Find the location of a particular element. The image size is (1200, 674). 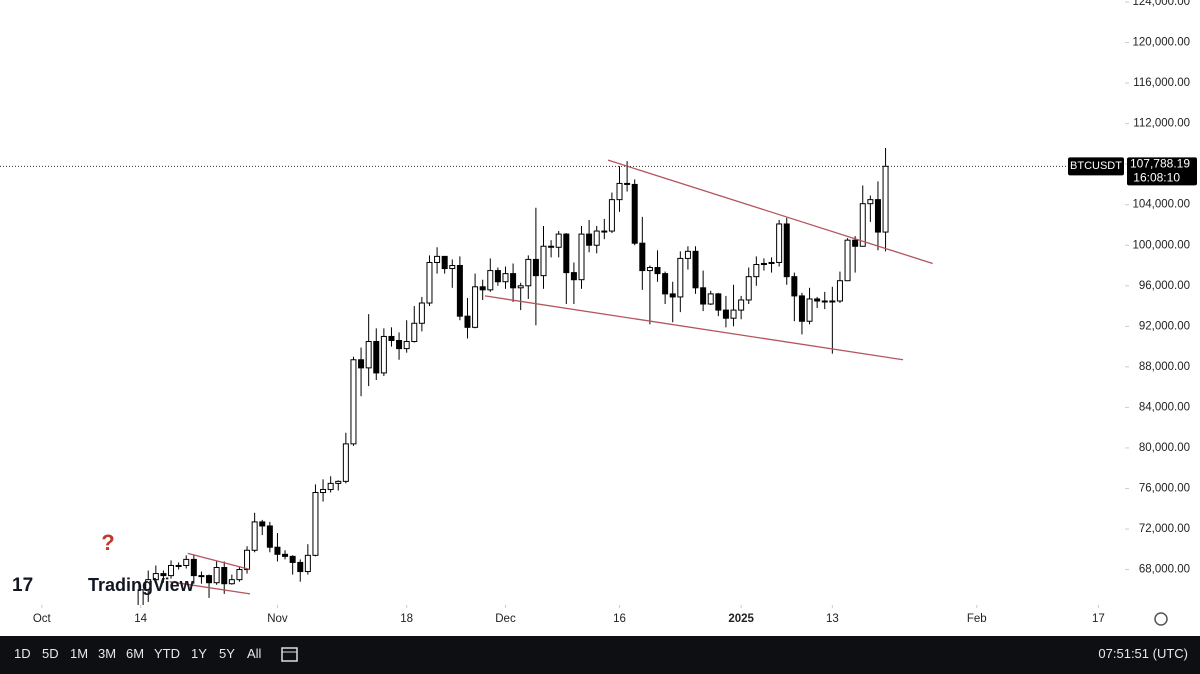

x-tick-label: 2025 is located at coordinates (741, 619).